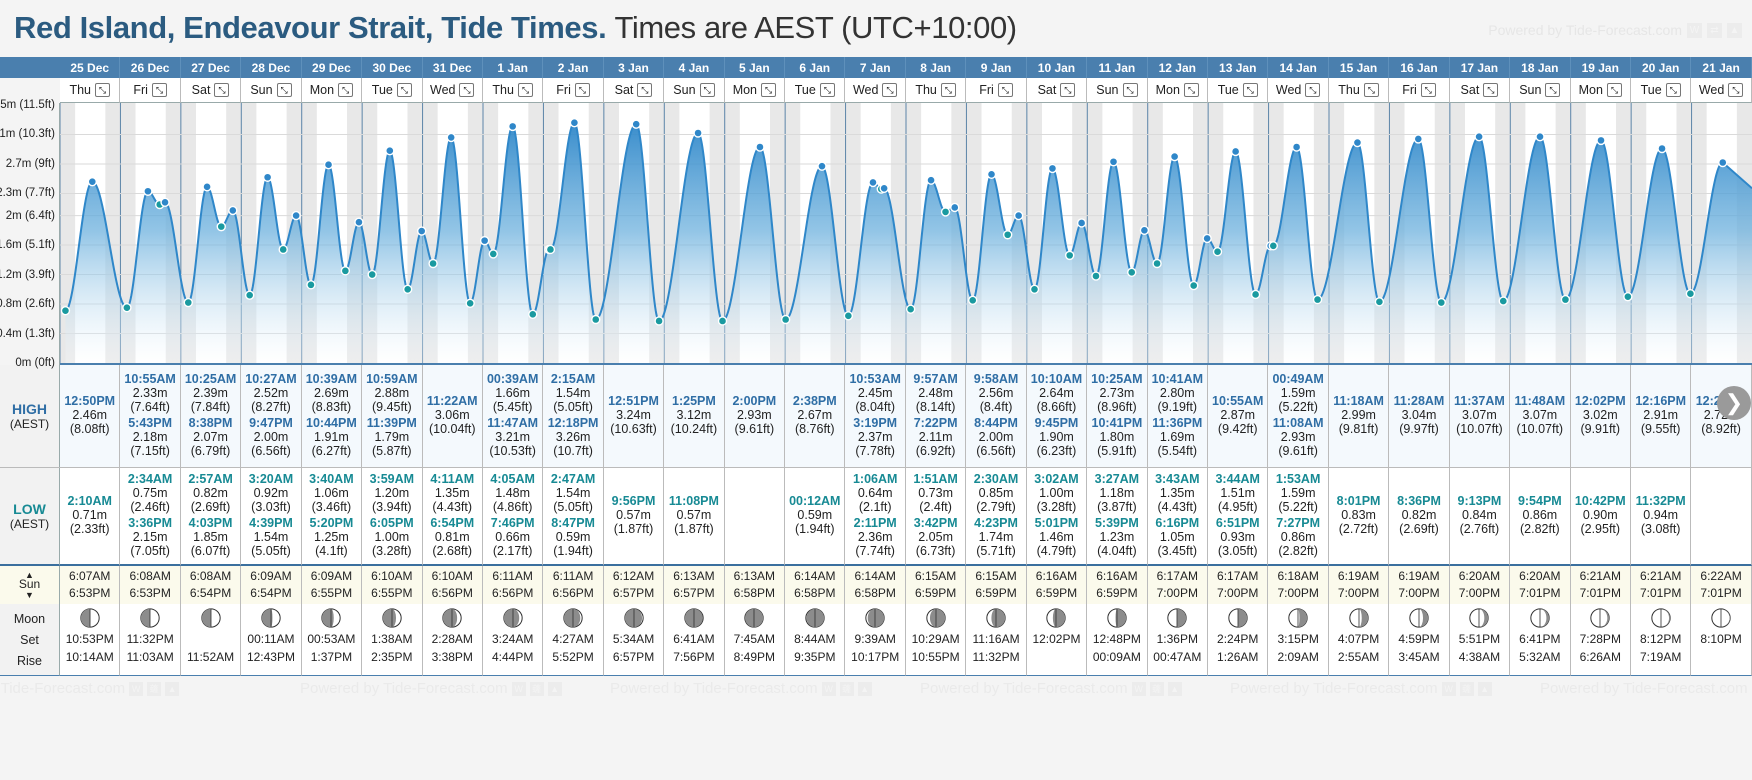 The width and height of the screenshot is (1752, 780). Describe the element at coordinates (1600, 639) in the screenshot. I see `moonset-time: 7:28PM` at that location.